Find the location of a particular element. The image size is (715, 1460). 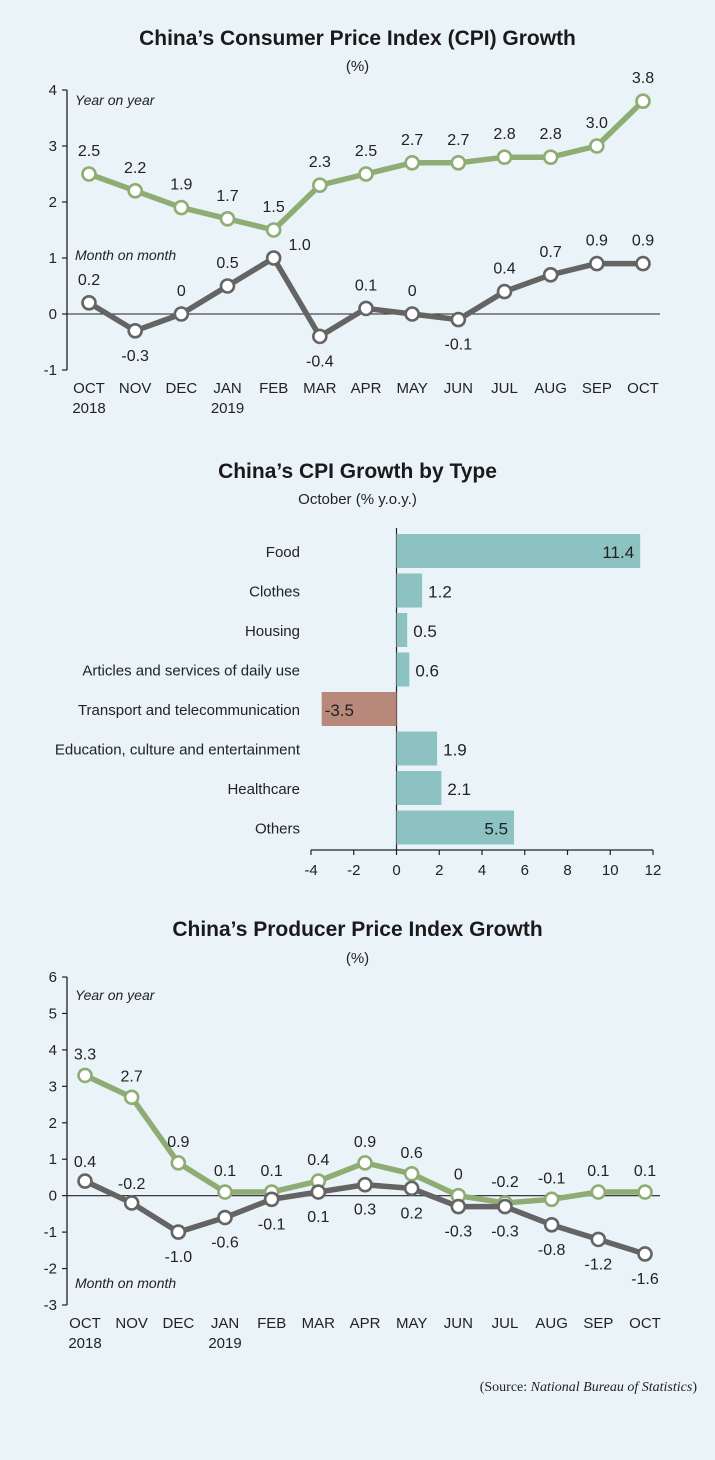

cpi-type-chart-title: China’s CPI Growth by Type is located at coordinates (357, 471).